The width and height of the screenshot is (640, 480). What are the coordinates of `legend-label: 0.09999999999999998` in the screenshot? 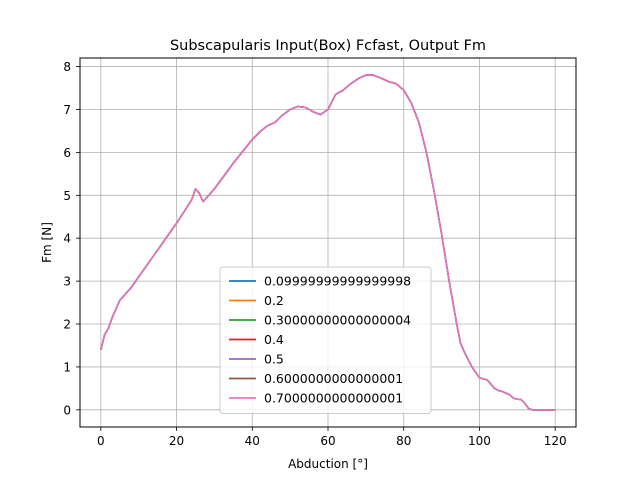 It's located at (337, 281).